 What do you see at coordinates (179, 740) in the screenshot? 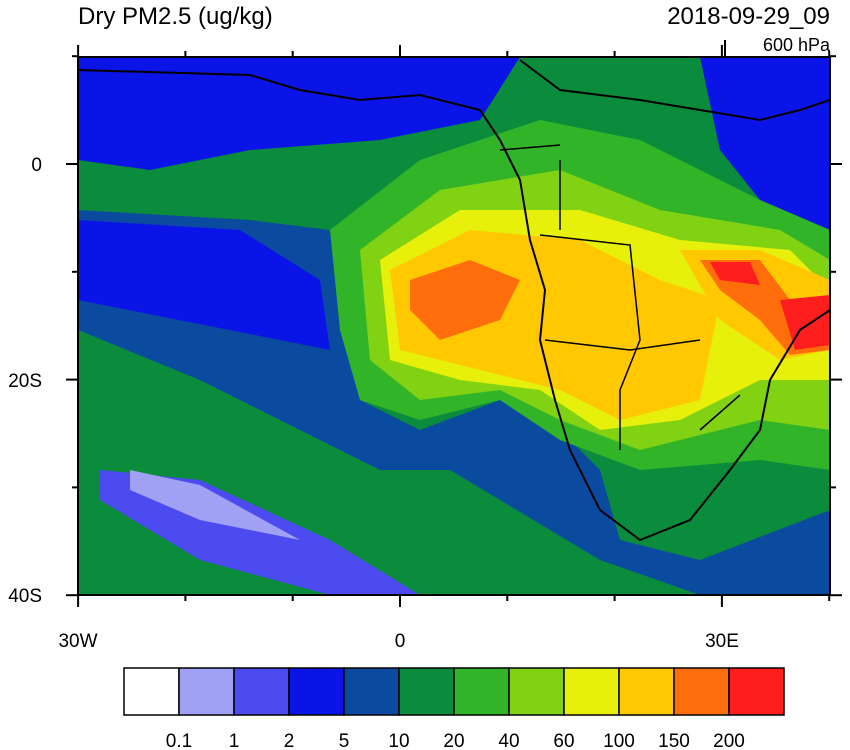
I see `colorbar-label: 0.1` at bounding box center [179, 740].